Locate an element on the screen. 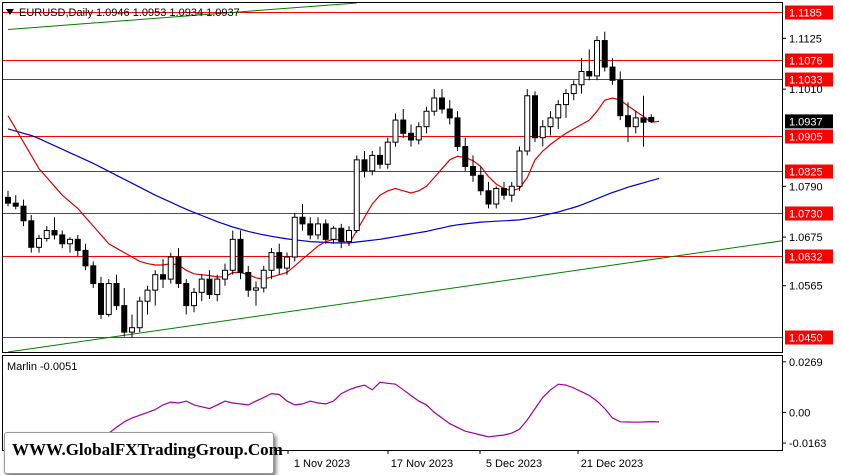 This screenshot has height=475, width=841. x-tick-label: 21 Dec 2023 is located at coordinates (612, 464).